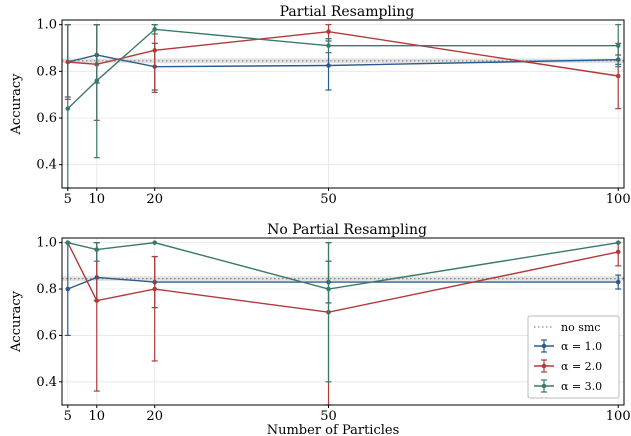  I want to click on legend-label-alpha-2: α = 2.0, so click(581, 366).